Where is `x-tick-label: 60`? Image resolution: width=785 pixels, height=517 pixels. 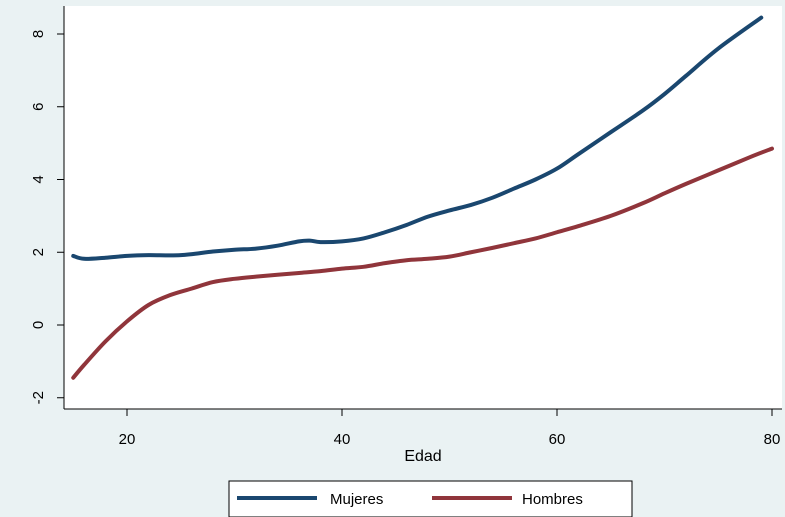 x-tick-label: 60 is located at coordinates (557, 439).